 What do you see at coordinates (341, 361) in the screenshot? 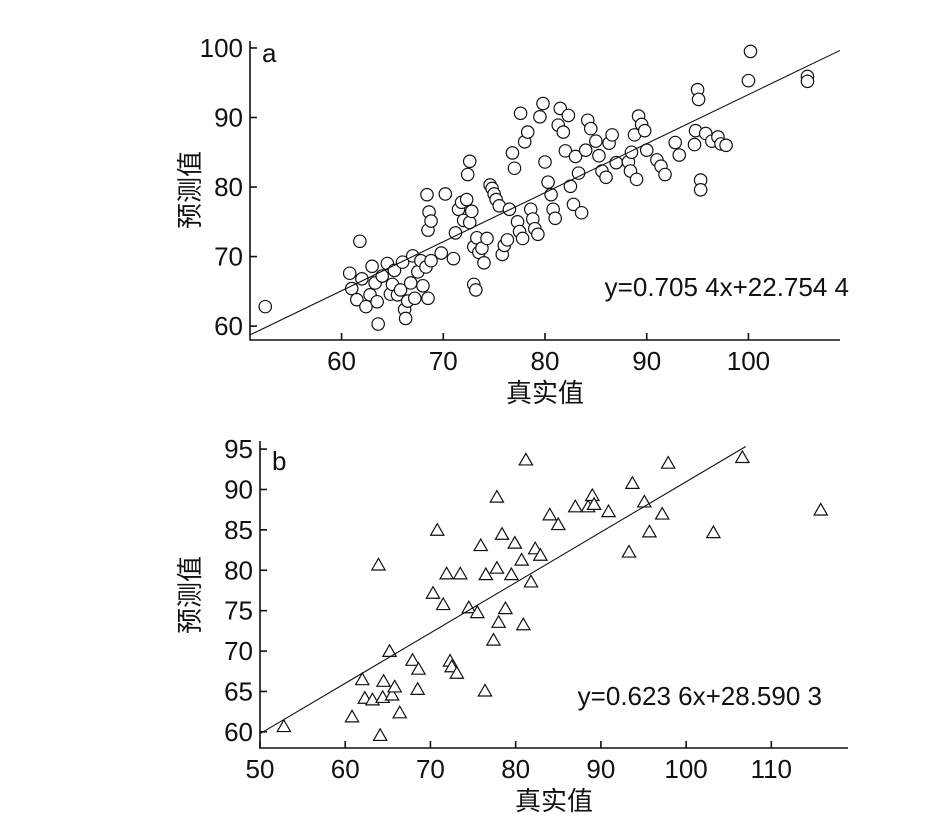
I see `x-tick-label: 60` at bounding box center [341, 361].